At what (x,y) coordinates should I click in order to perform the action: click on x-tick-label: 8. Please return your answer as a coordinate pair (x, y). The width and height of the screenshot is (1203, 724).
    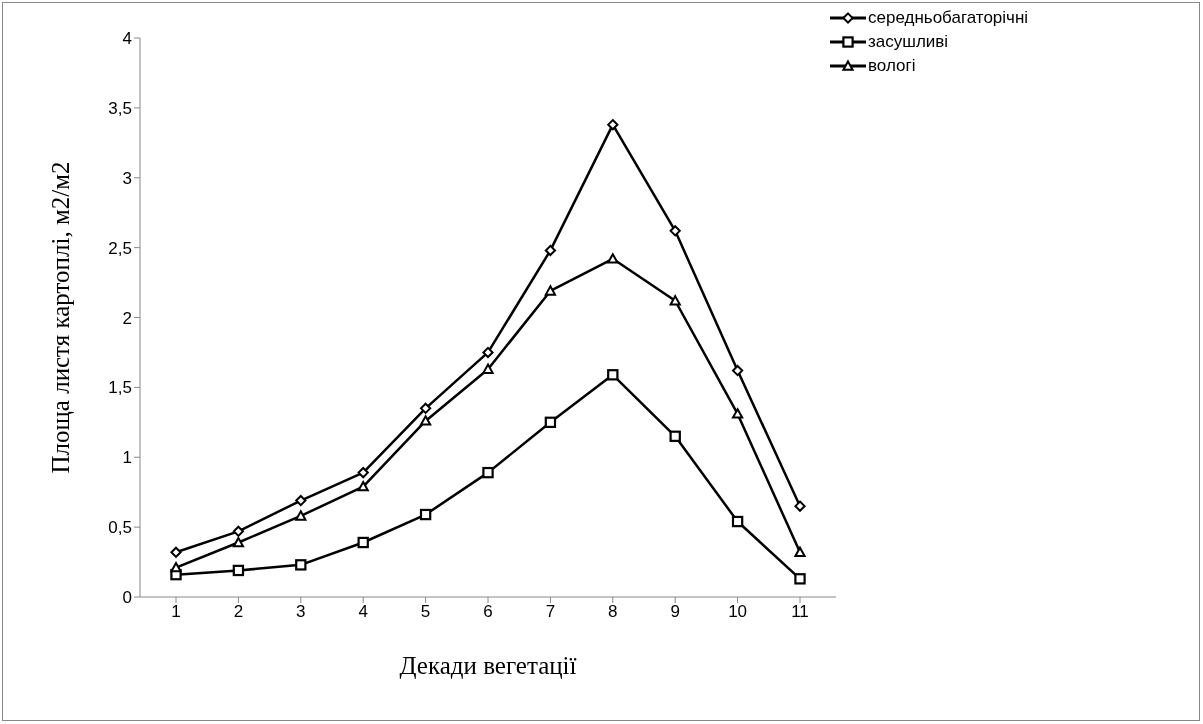
    Looking at the image, I should click on (613, 612).